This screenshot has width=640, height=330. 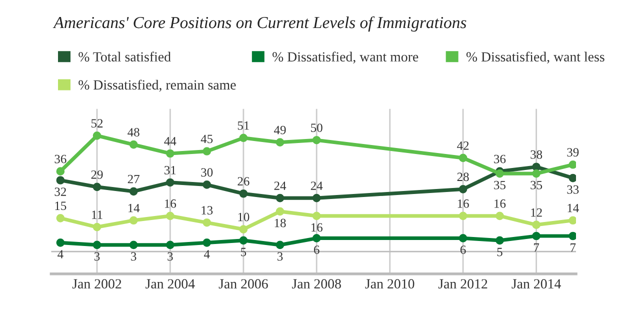 I want to click on legend-label: % Dissatisfied, remain same, so click(x=157, y=86).